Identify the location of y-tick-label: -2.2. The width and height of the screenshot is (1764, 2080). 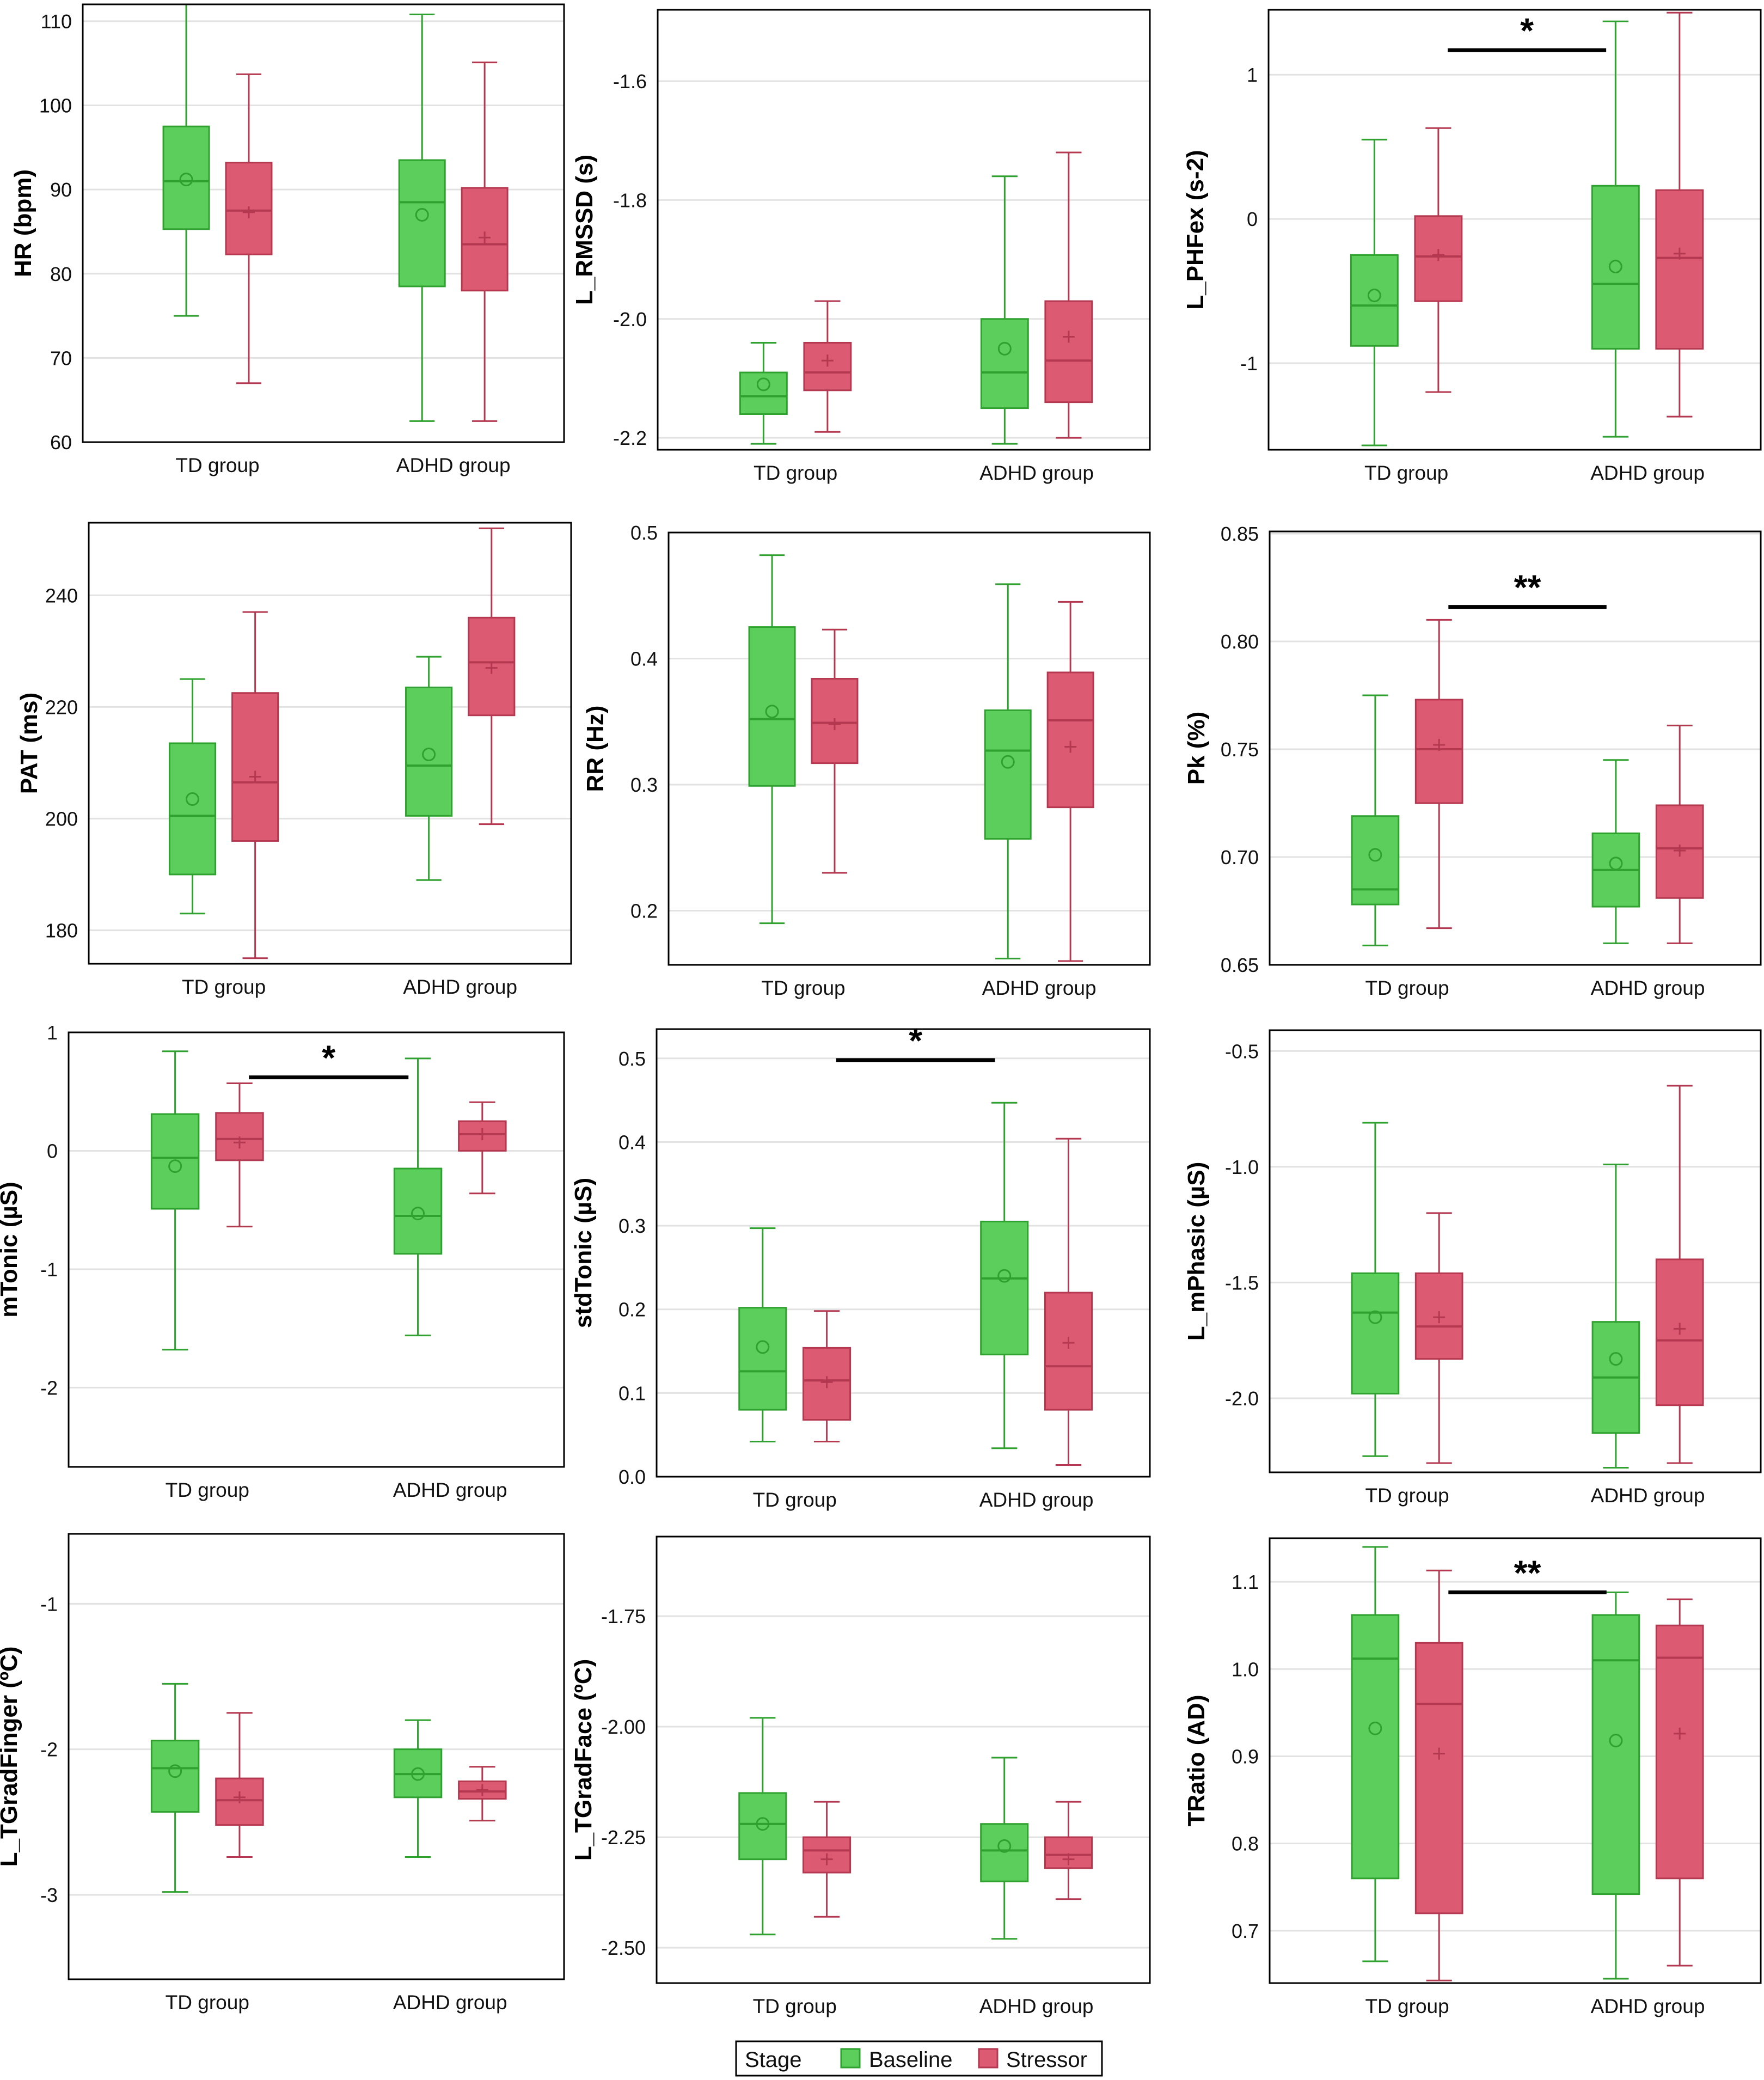
(630, 438).